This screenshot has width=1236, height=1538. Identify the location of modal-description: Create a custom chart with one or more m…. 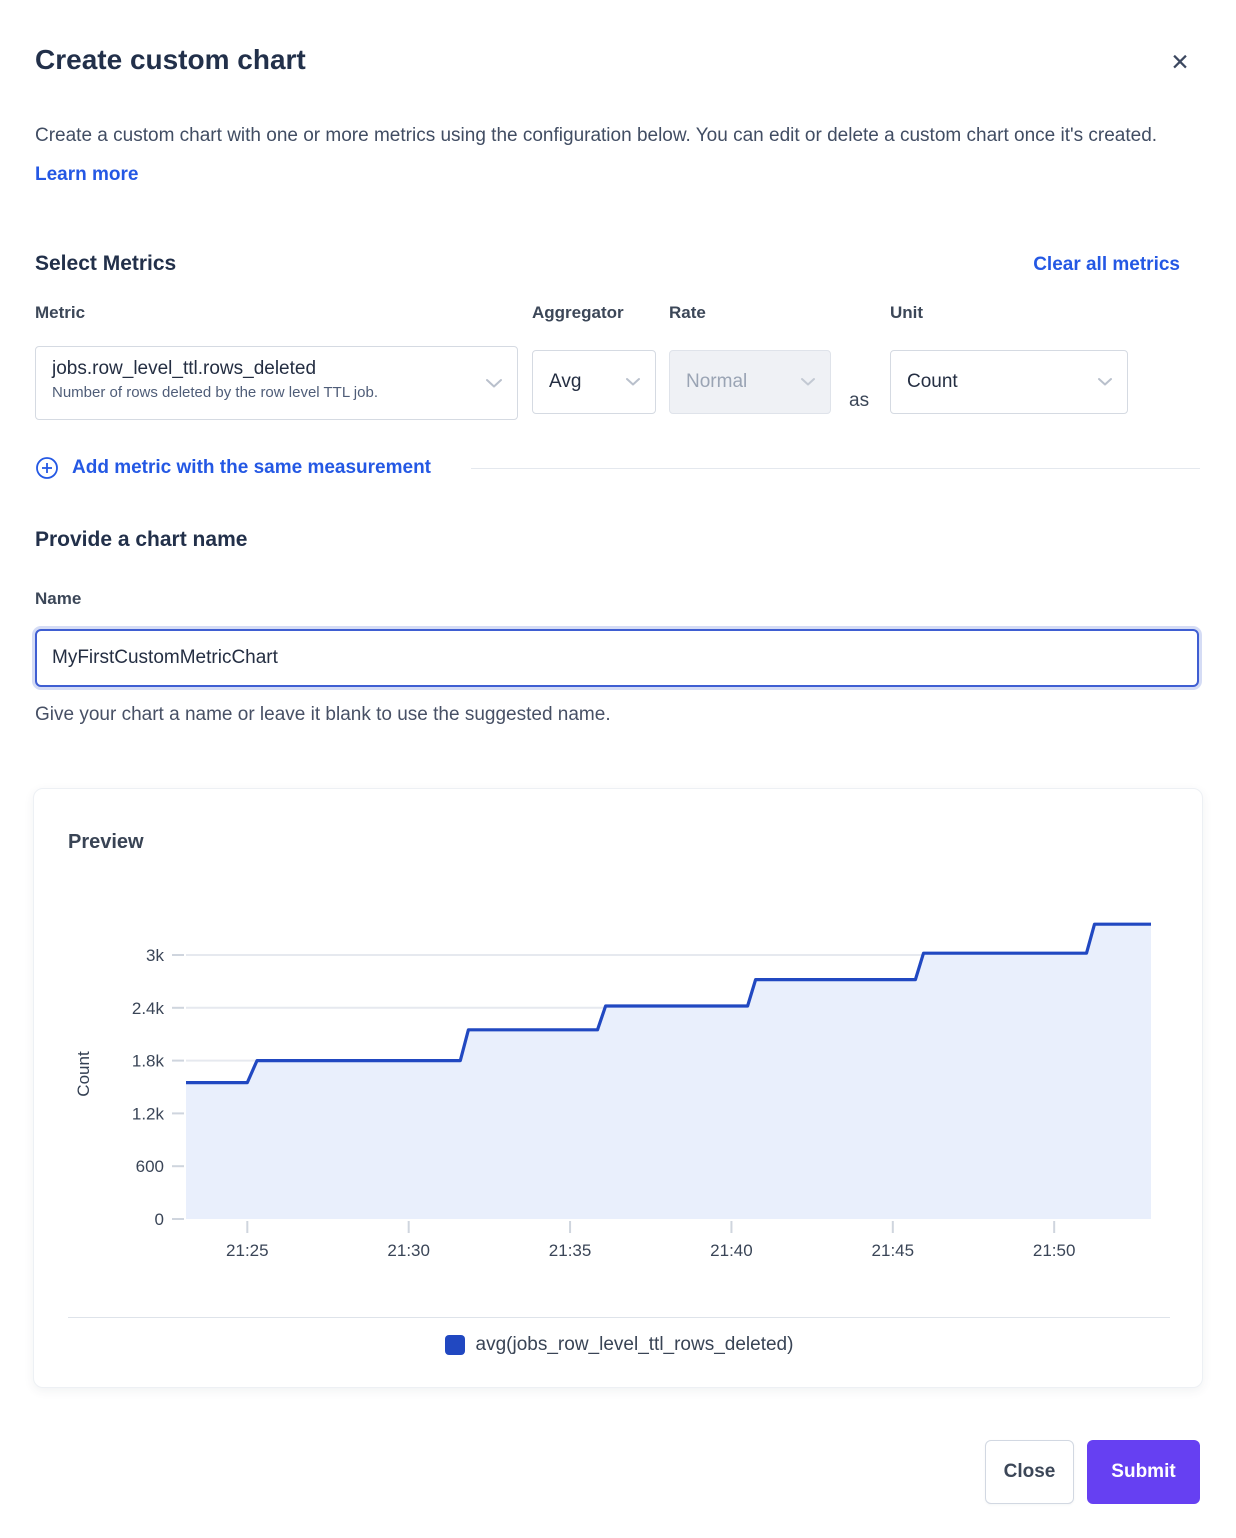
(610, 155).